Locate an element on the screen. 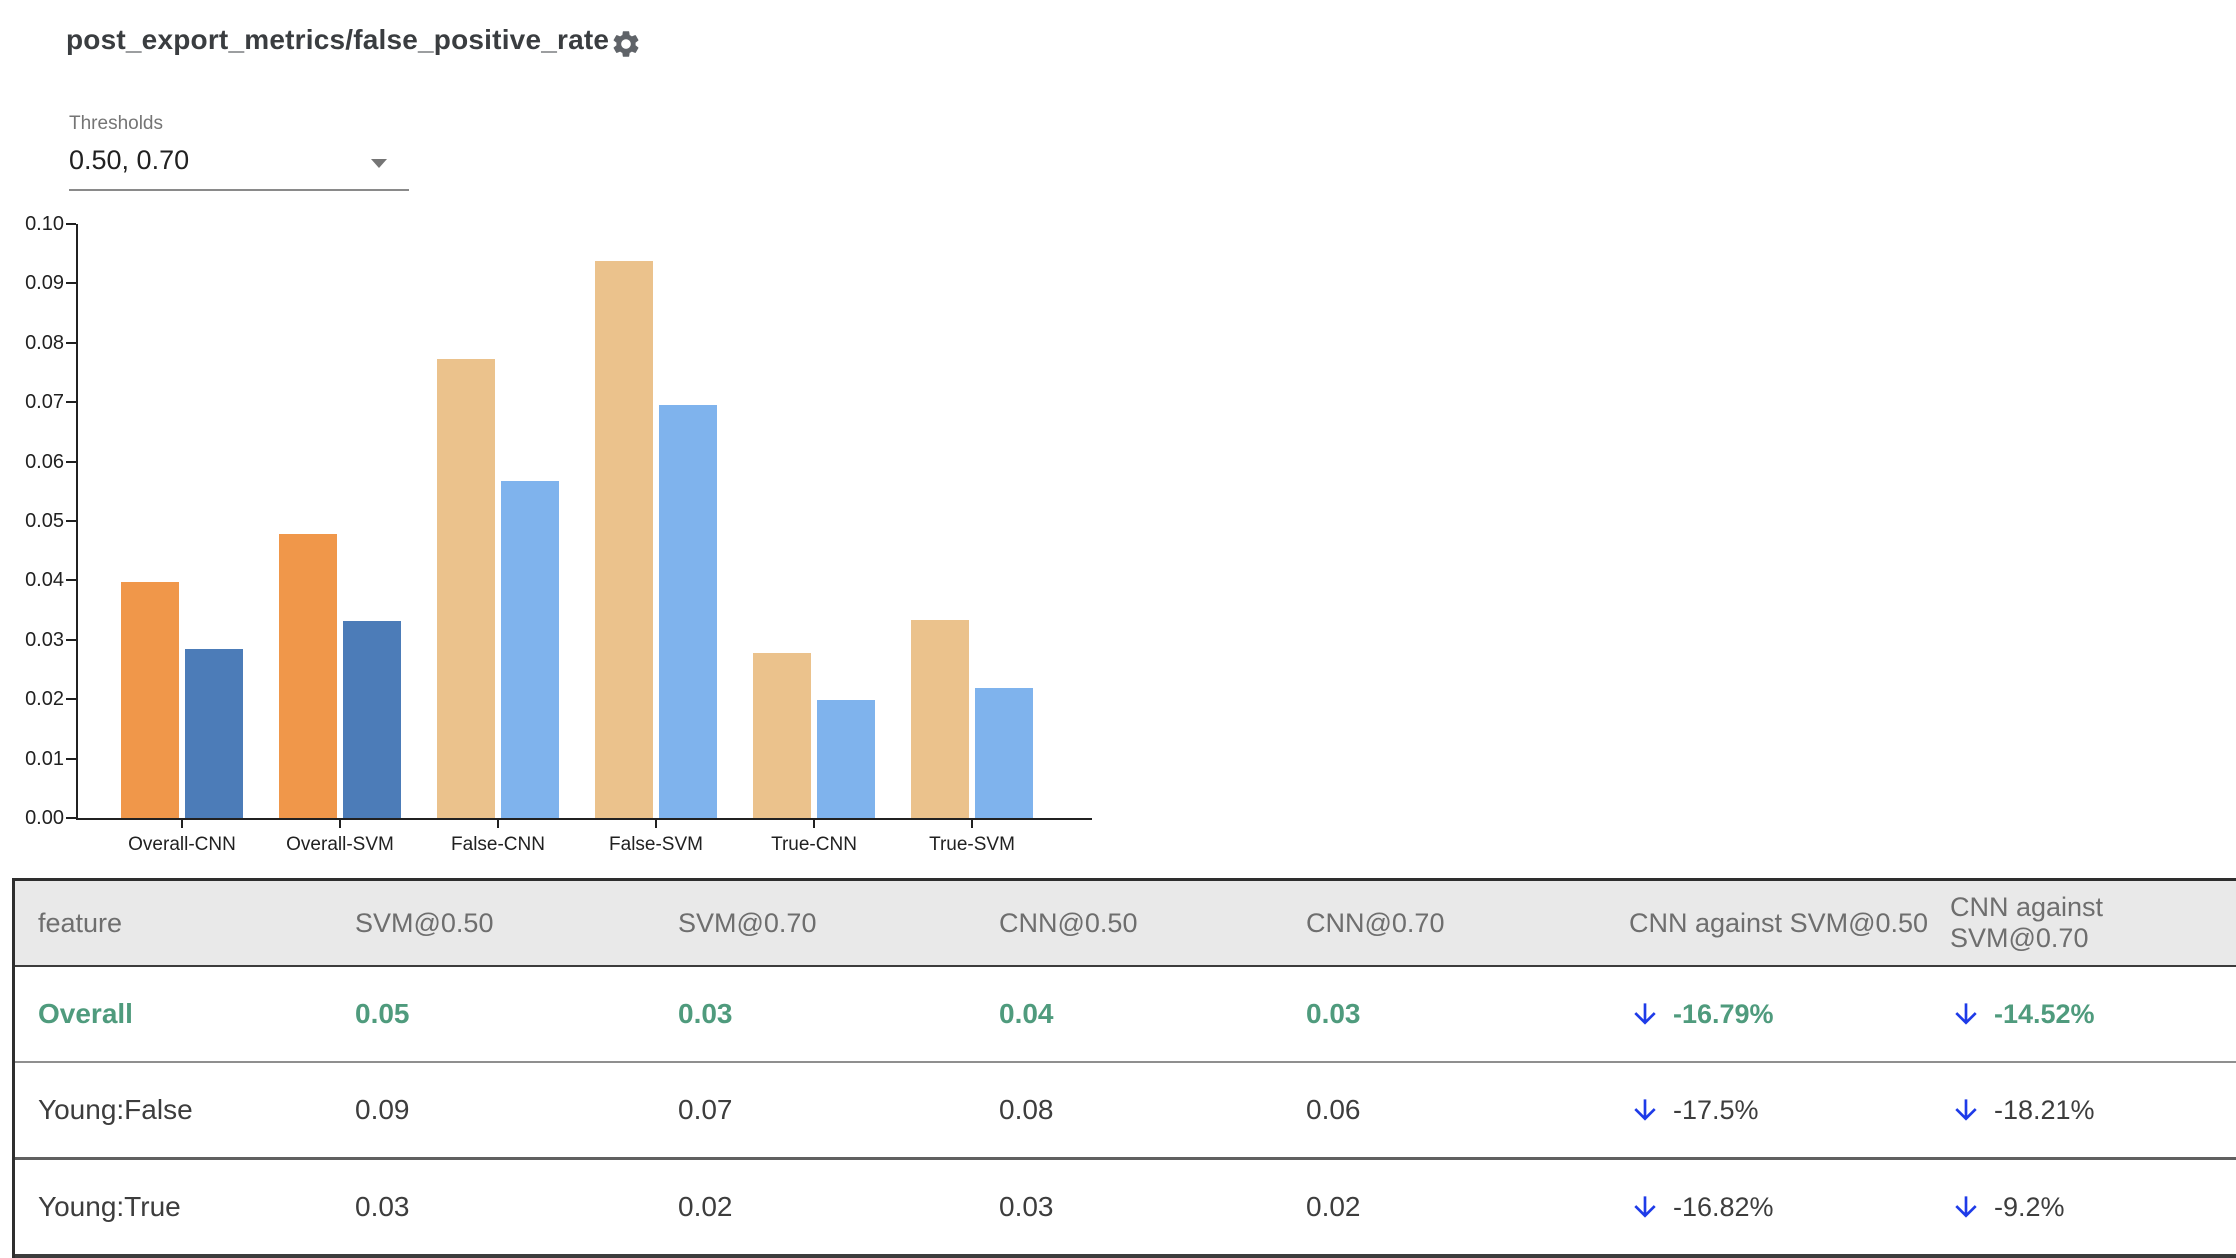 The height and width of the screenshot is (1258, 2236). y-axis-tick-label: 0.06 is located at coordinates (44, 461).